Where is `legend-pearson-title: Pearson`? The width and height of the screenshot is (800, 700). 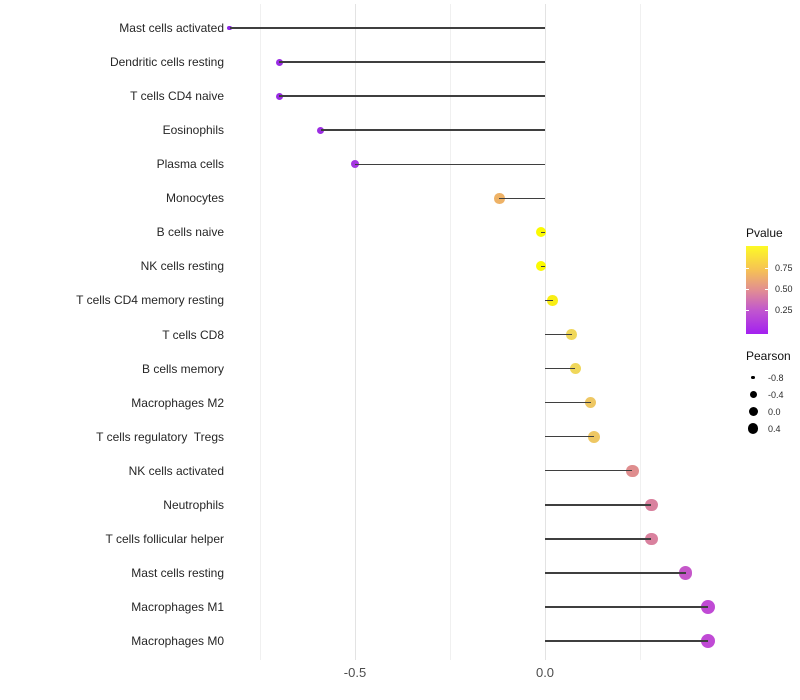
legend-pearson-title: Pearson is located at coordinates (768, 356).